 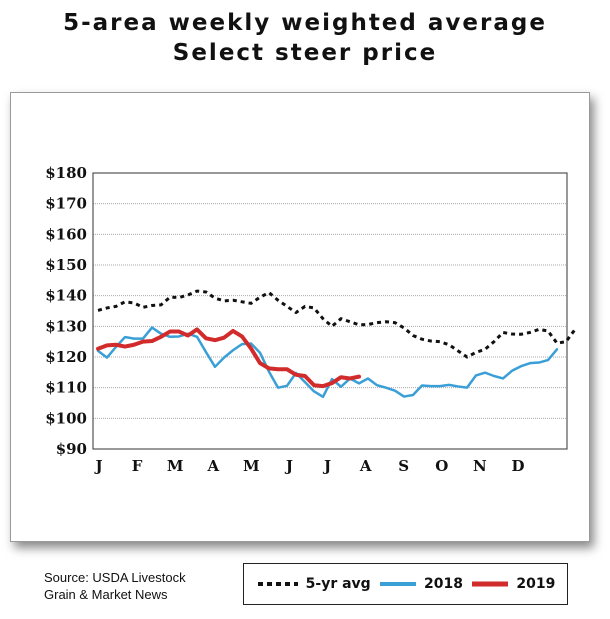 I want to click on y-tick-label: $170, so click(x=66, y=204).